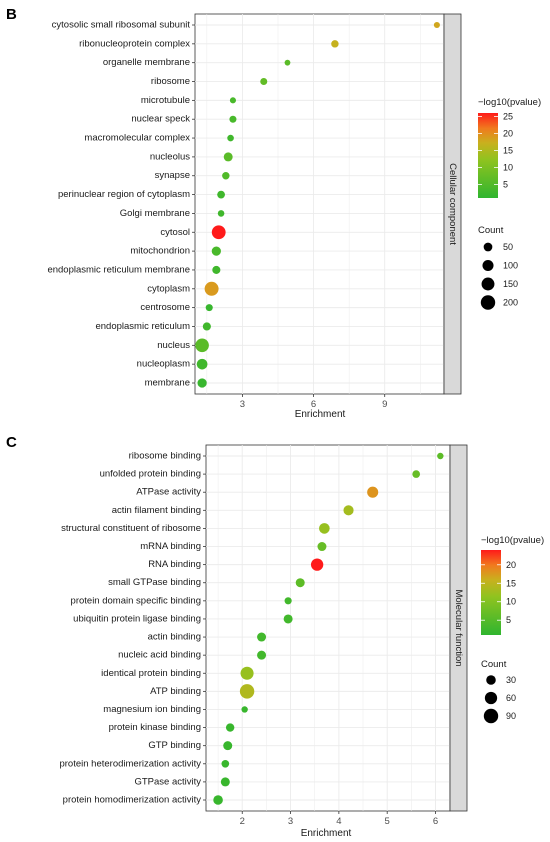 The image size is (550, 842). What do you see at coordinates (510, 284) in the screenshot?
I see `size-legend-label: 150` at bounding box center [510, 284].